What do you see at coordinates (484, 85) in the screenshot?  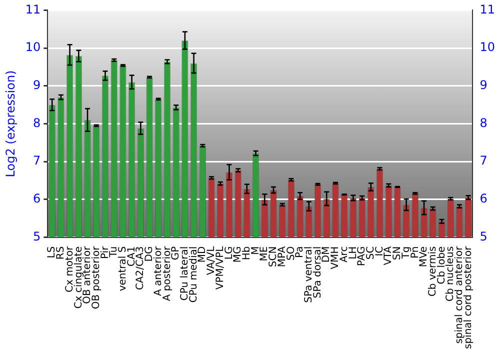 I see `y2-tick-label: 9` at bounding box center [484, 85].